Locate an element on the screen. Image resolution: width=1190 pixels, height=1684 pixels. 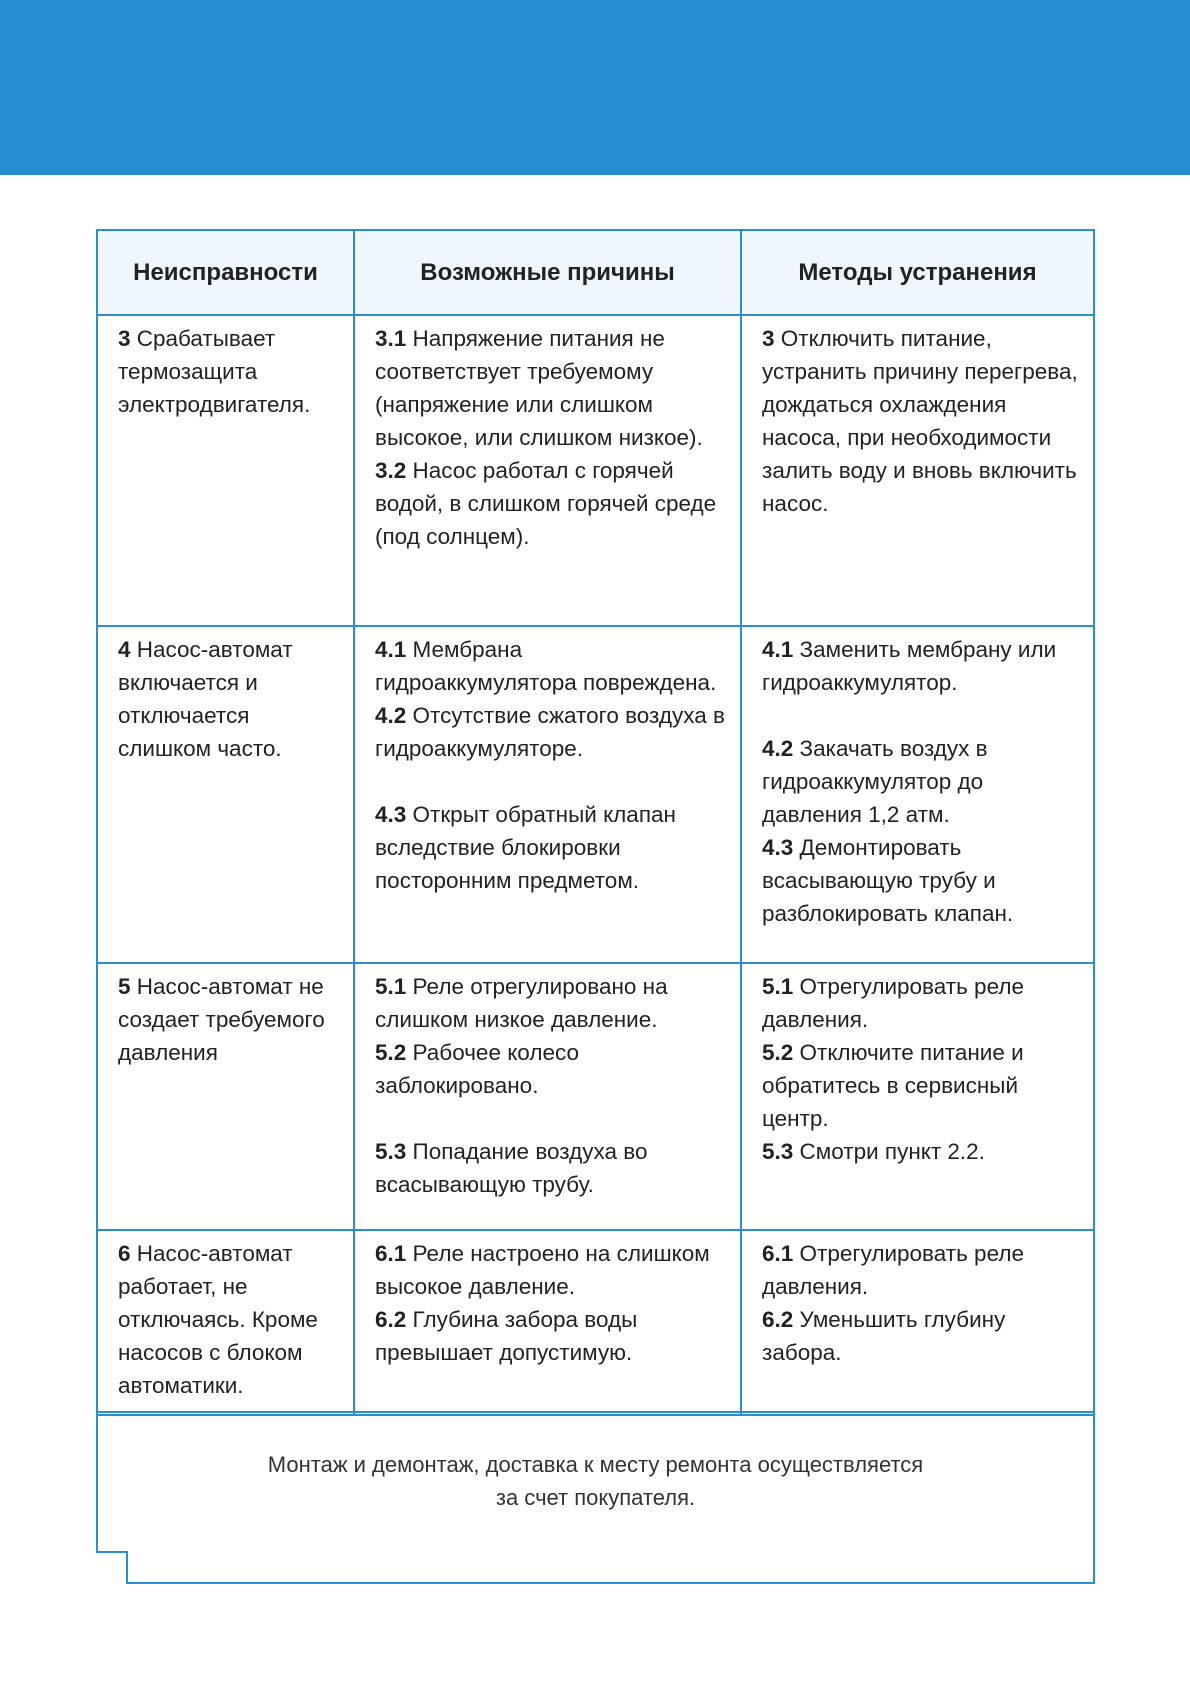
footer-bottom-border is located at coordinates (610, 1583).